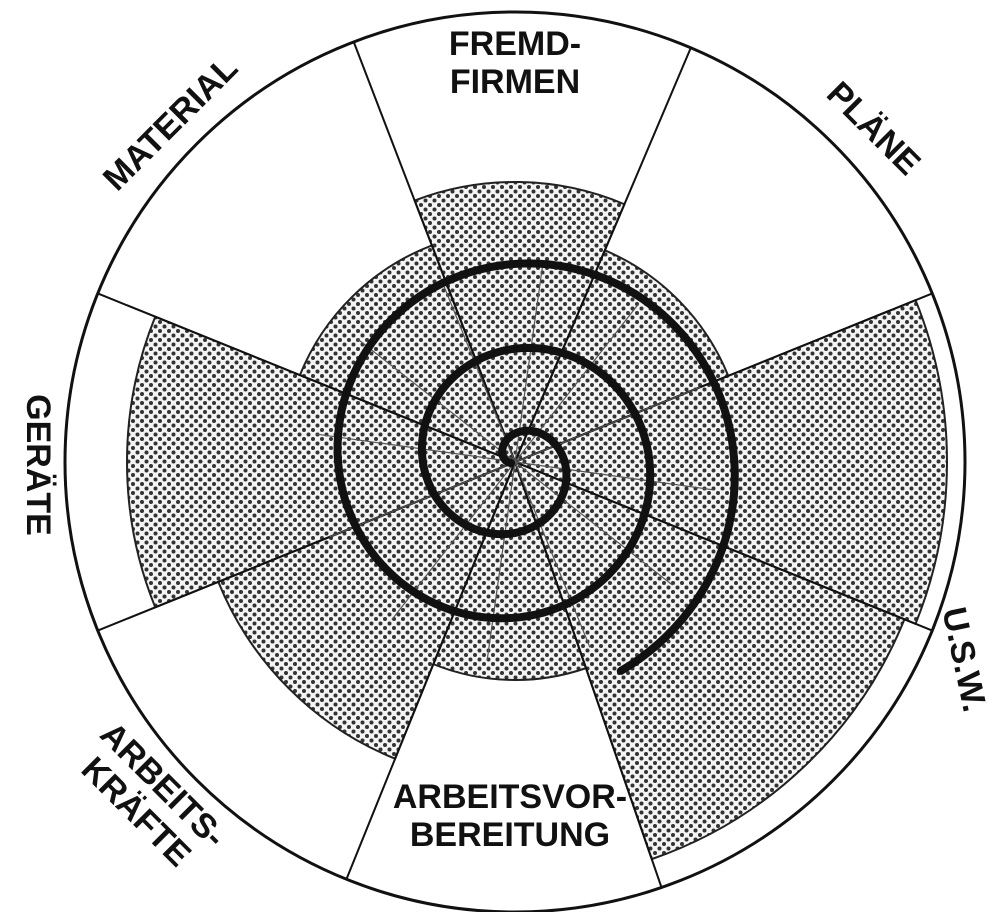 Image resolution: width=1000 pixels, height=917 pixels. What do you see at coordinates (170, 123) in the screenshot?
I see `sector-label: MATERIAL` at bounding box center [170, 123].